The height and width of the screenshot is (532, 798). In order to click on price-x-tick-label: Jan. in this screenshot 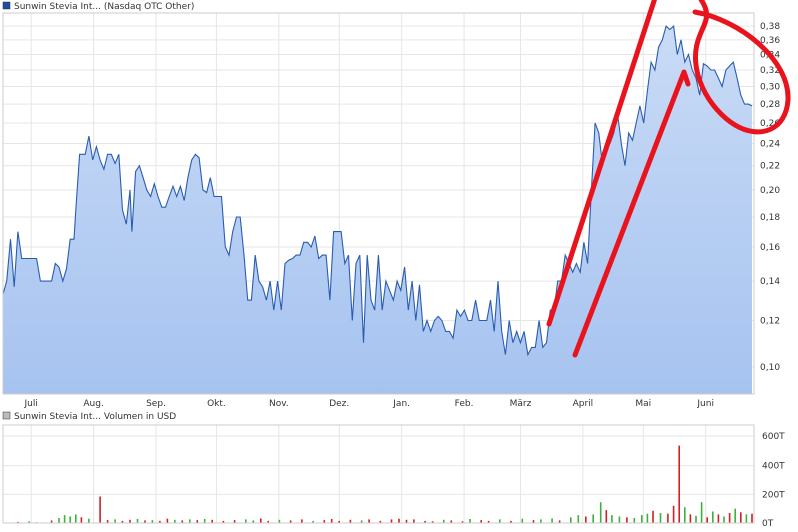, I will do `click(401, 404)`.